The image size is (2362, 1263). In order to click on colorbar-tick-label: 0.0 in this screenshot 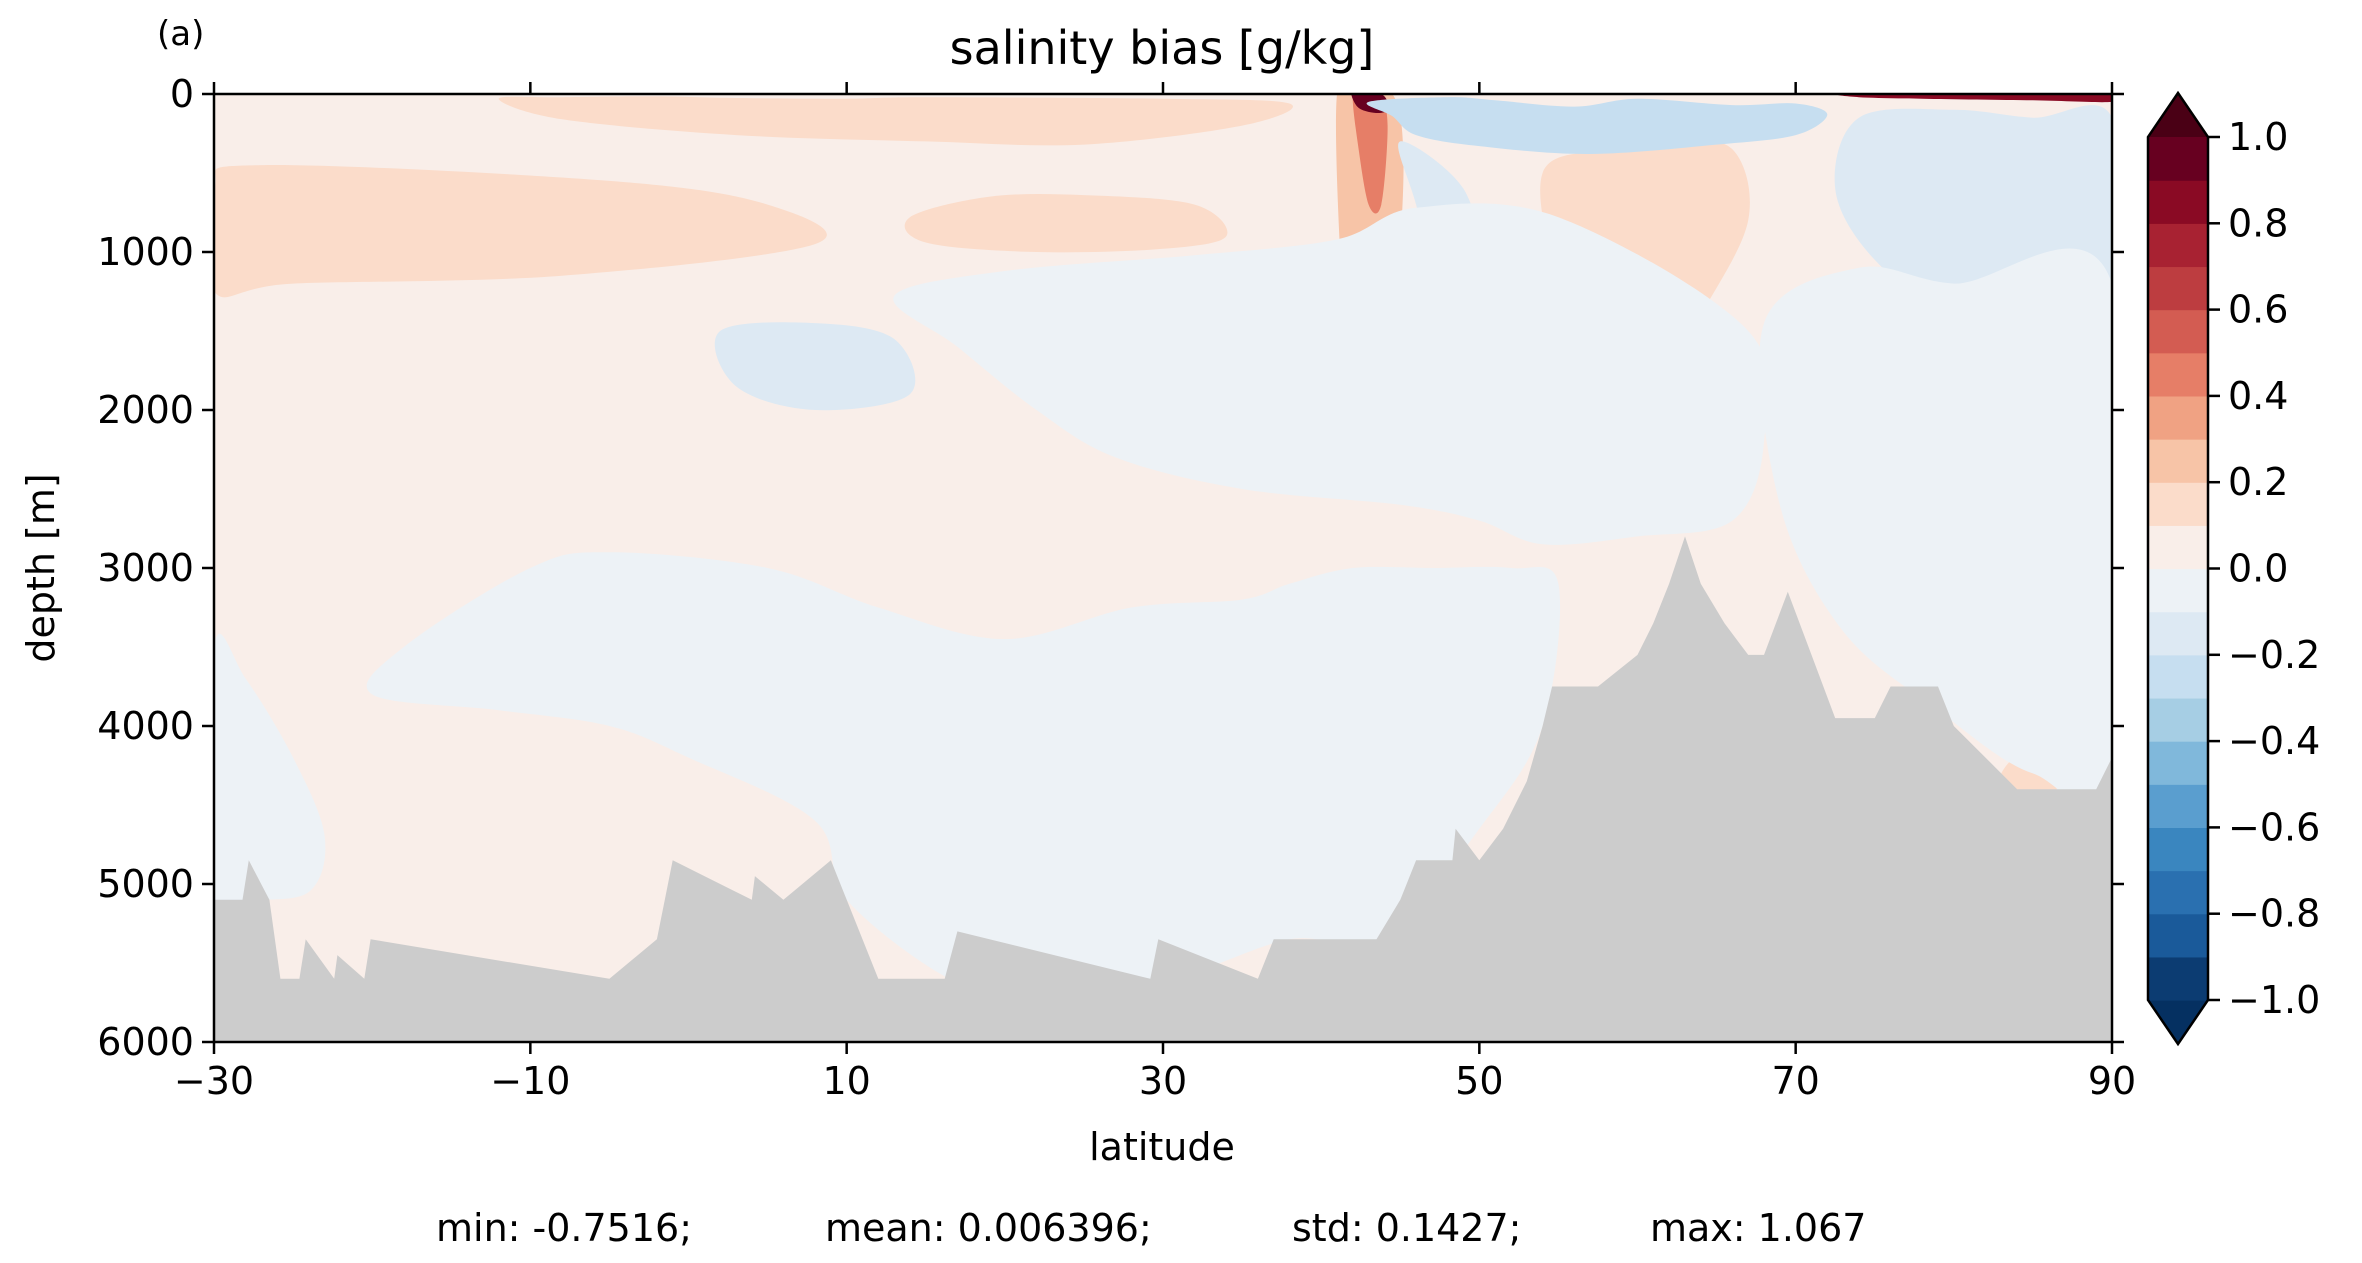, I will do `click(2258, 569)`.